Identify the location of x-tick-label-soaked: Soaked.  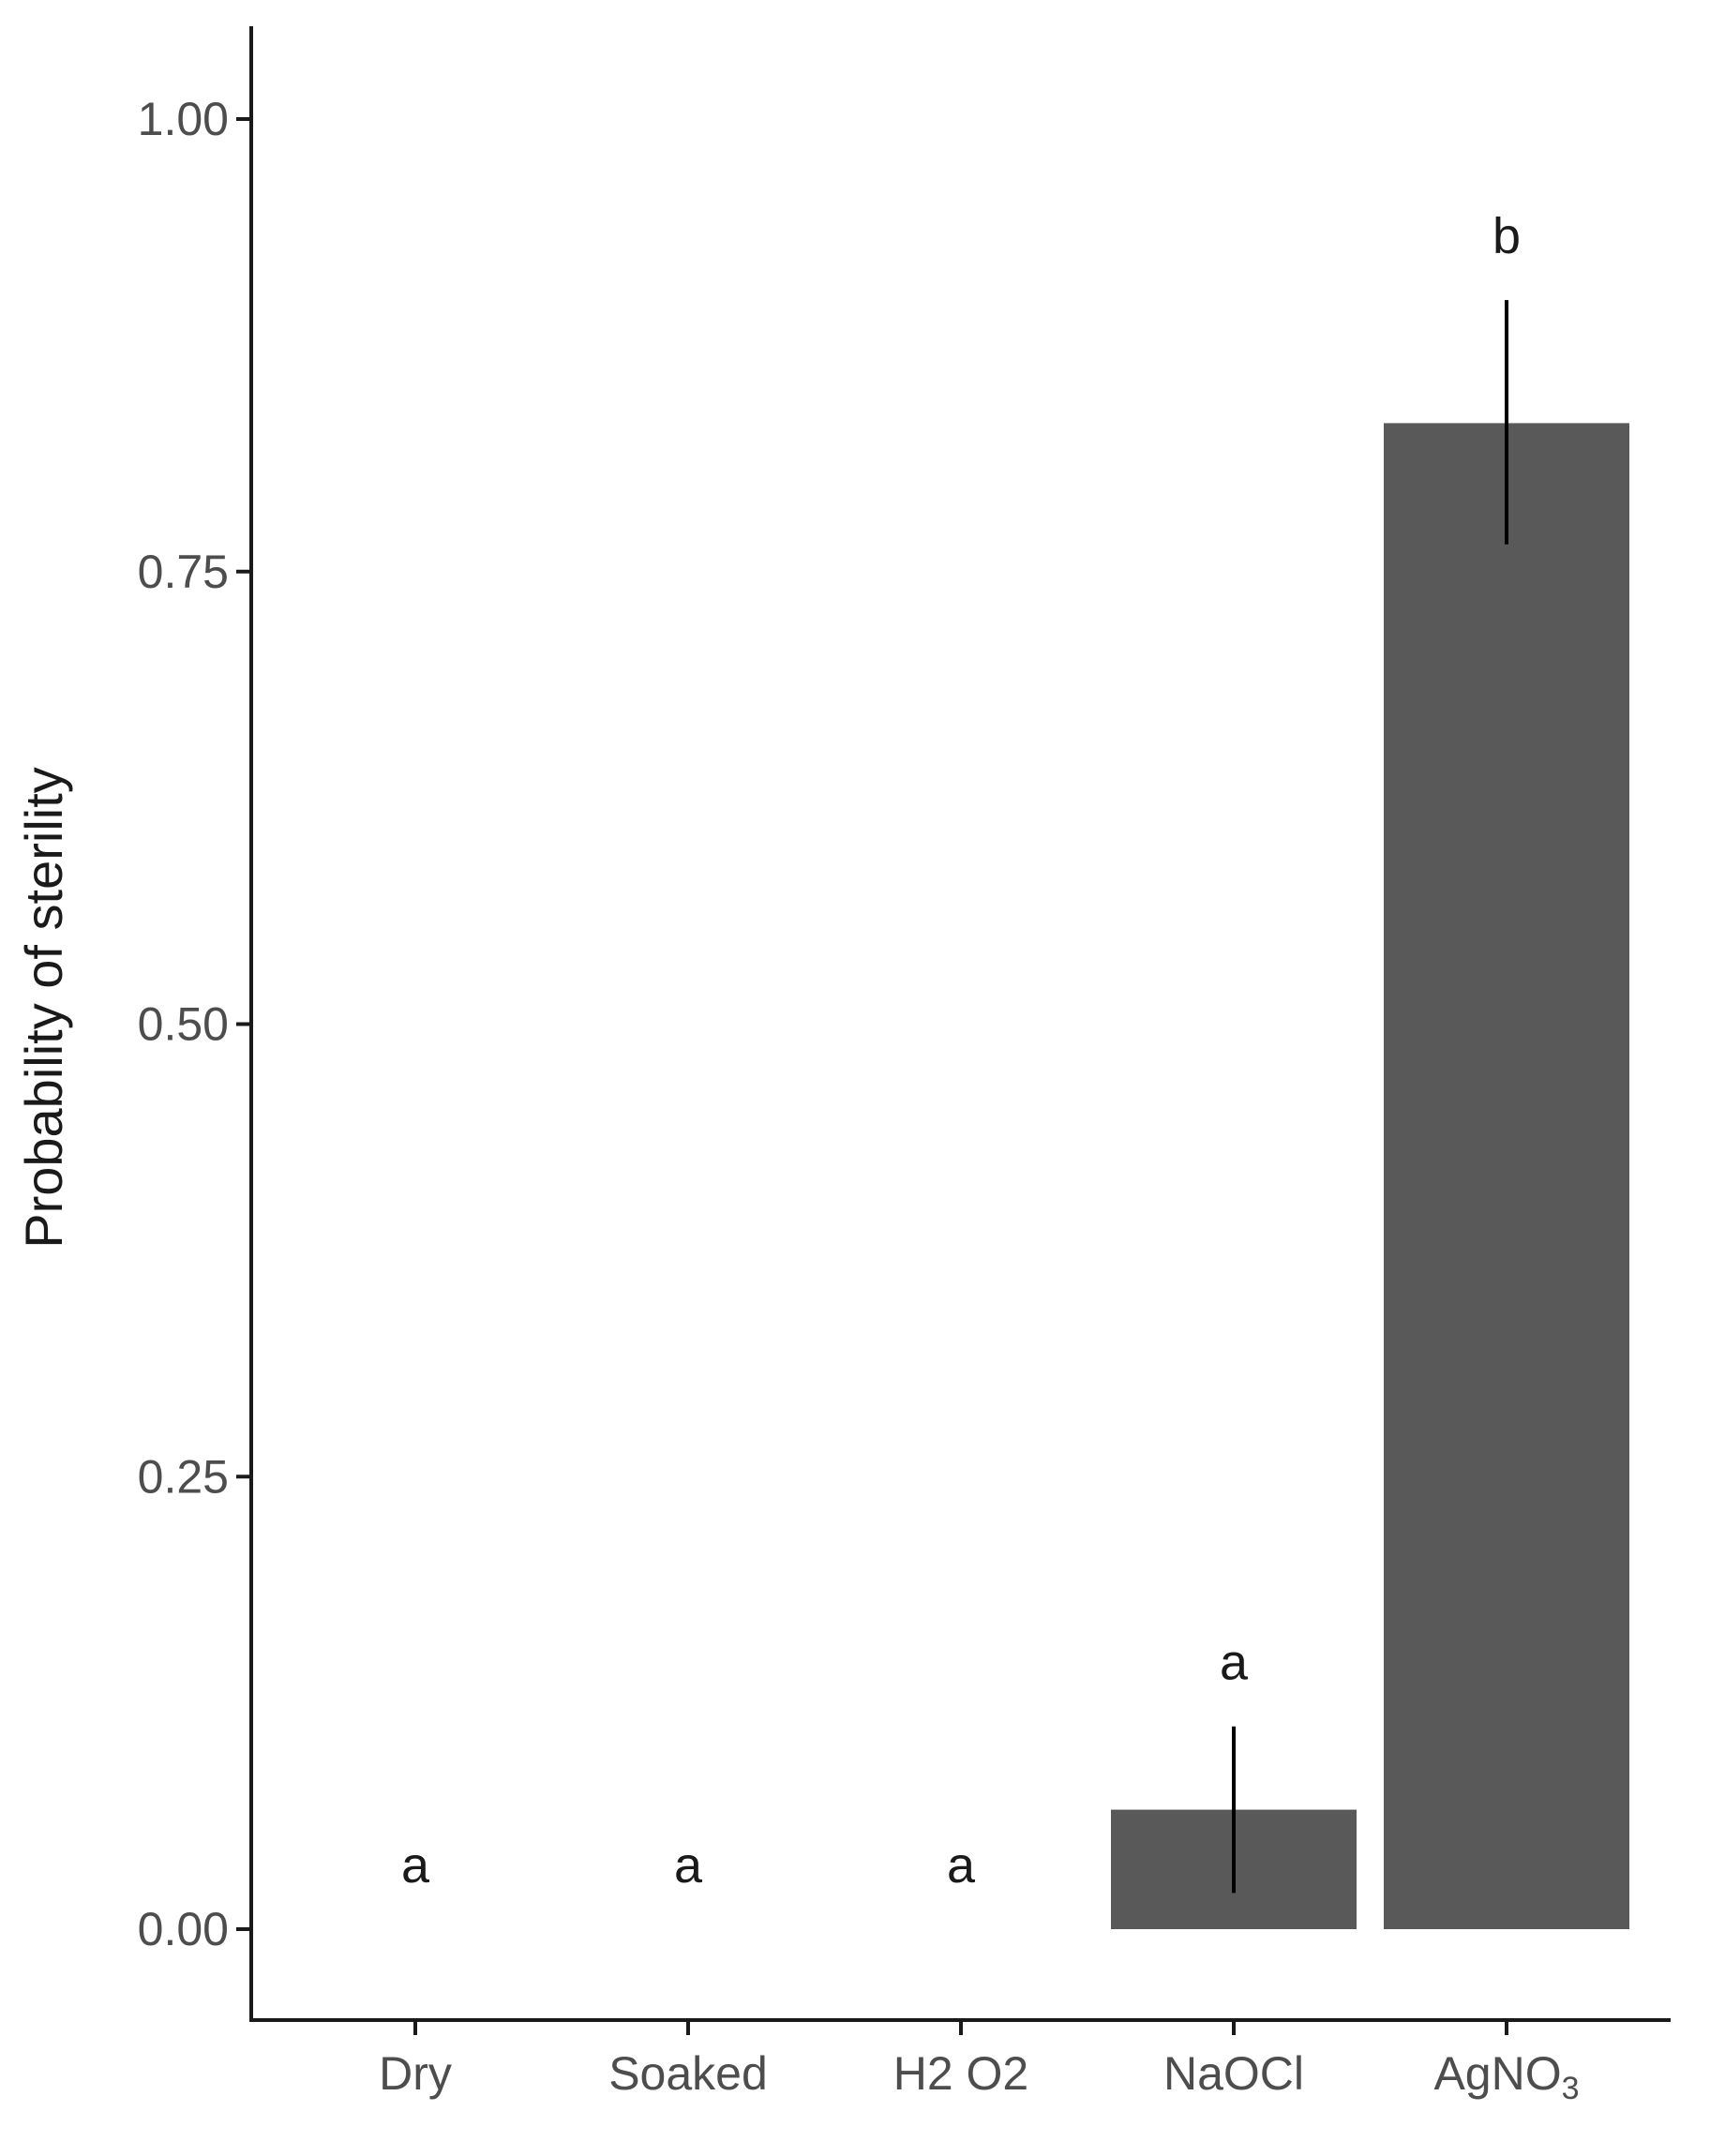
(688, 2073).